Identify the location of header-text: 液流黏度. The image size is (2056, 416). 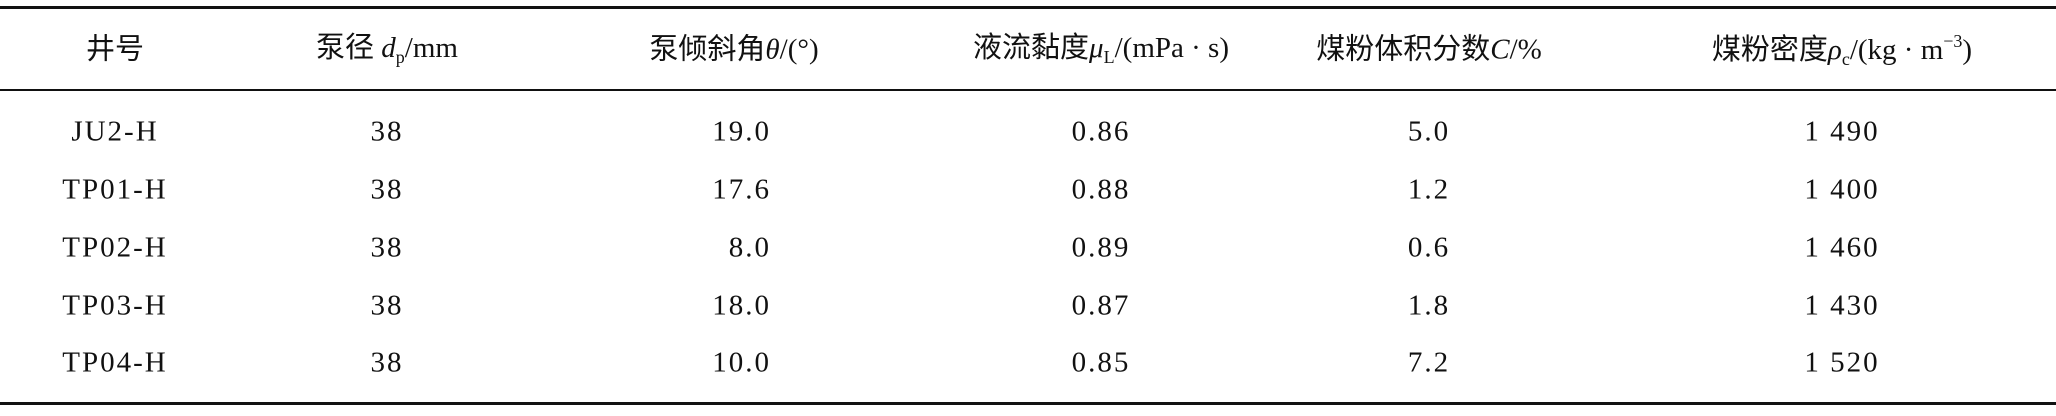
(1031, 48).